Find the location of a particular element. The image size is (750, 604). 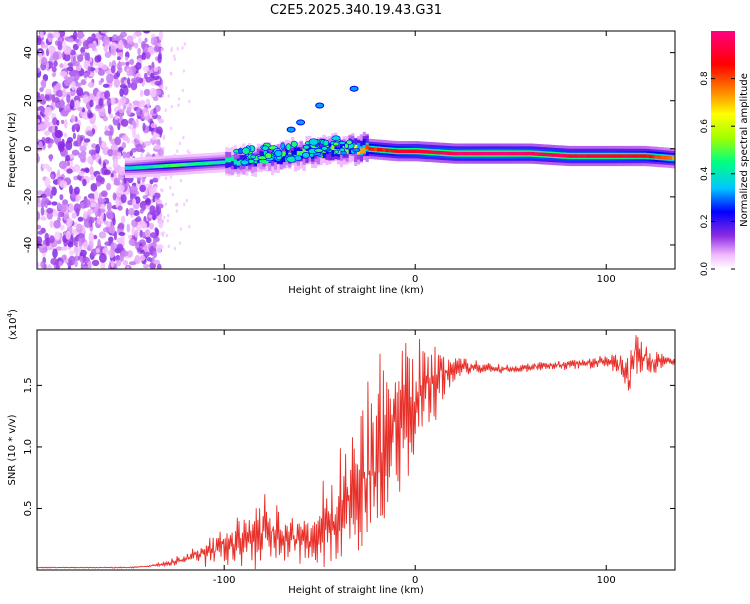

y-tick-label: 1.5 is located at coordinates (28, 385).